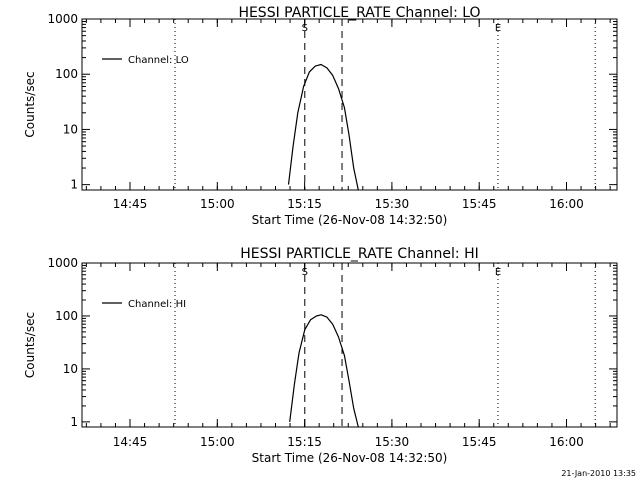 This screenshot has width=640, height=480. I want to click on legend-entry: Channel: HI, so click(157, 304).